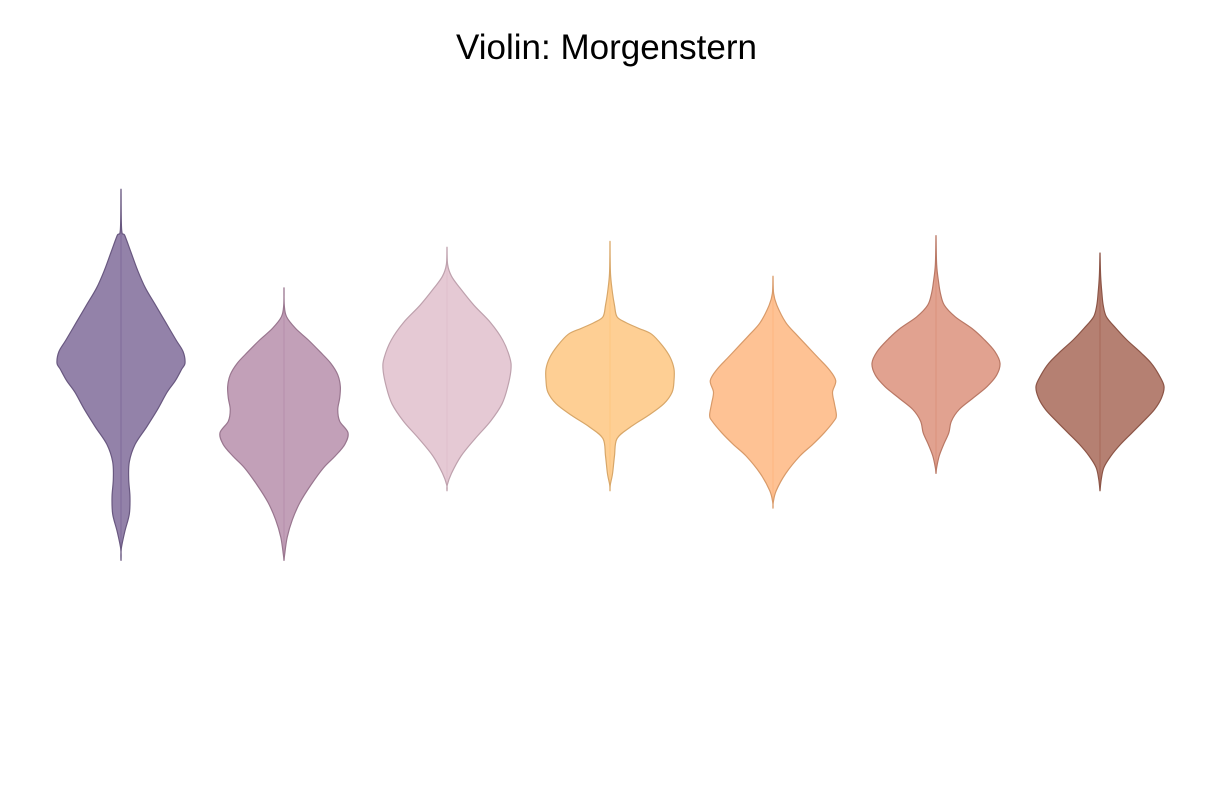 This screenshot has height=808, width=1213. Describe the element at coordinates (606, 47) in the screenshot. I see `chart-title: Violin: Morgenstern` at that location.